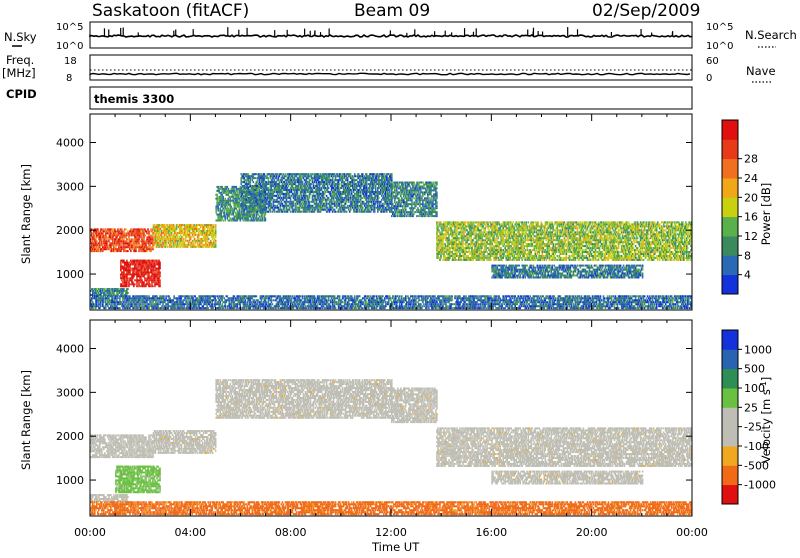  I want to click on freq-tick-top: 18, so click(70, 61).